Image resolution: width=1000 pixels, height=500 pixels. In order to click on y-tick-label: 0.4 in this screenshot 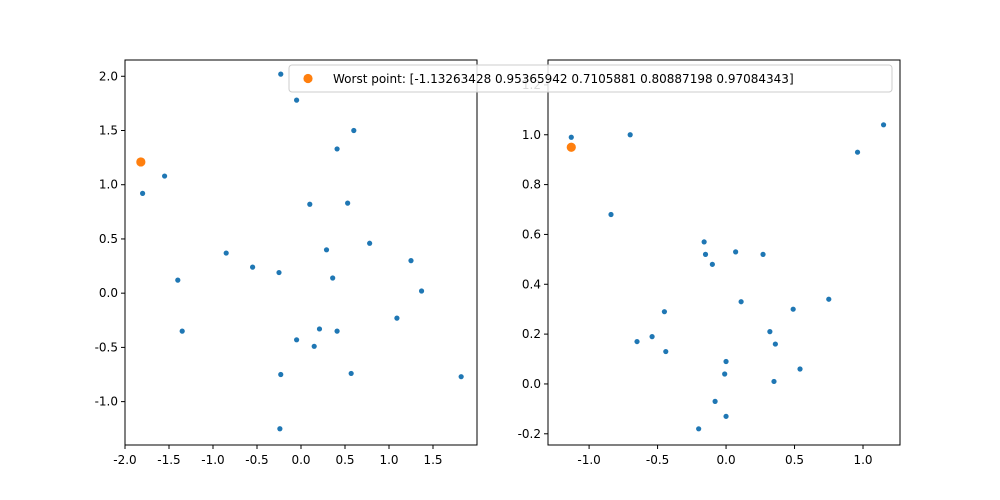, I will do `click(531, 284)`.